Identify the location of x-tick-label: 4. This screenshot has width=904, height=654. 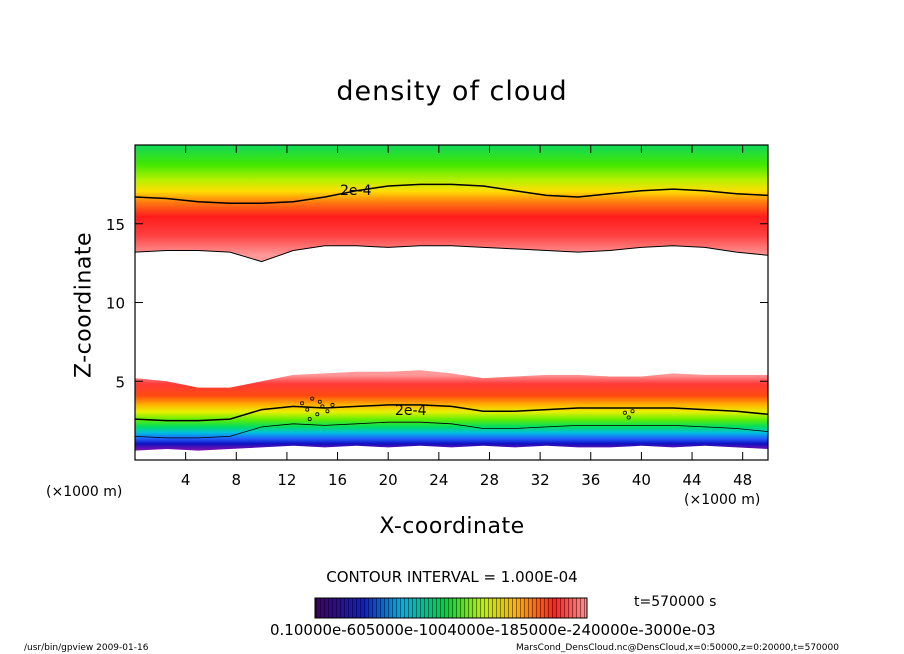
(186, 480).